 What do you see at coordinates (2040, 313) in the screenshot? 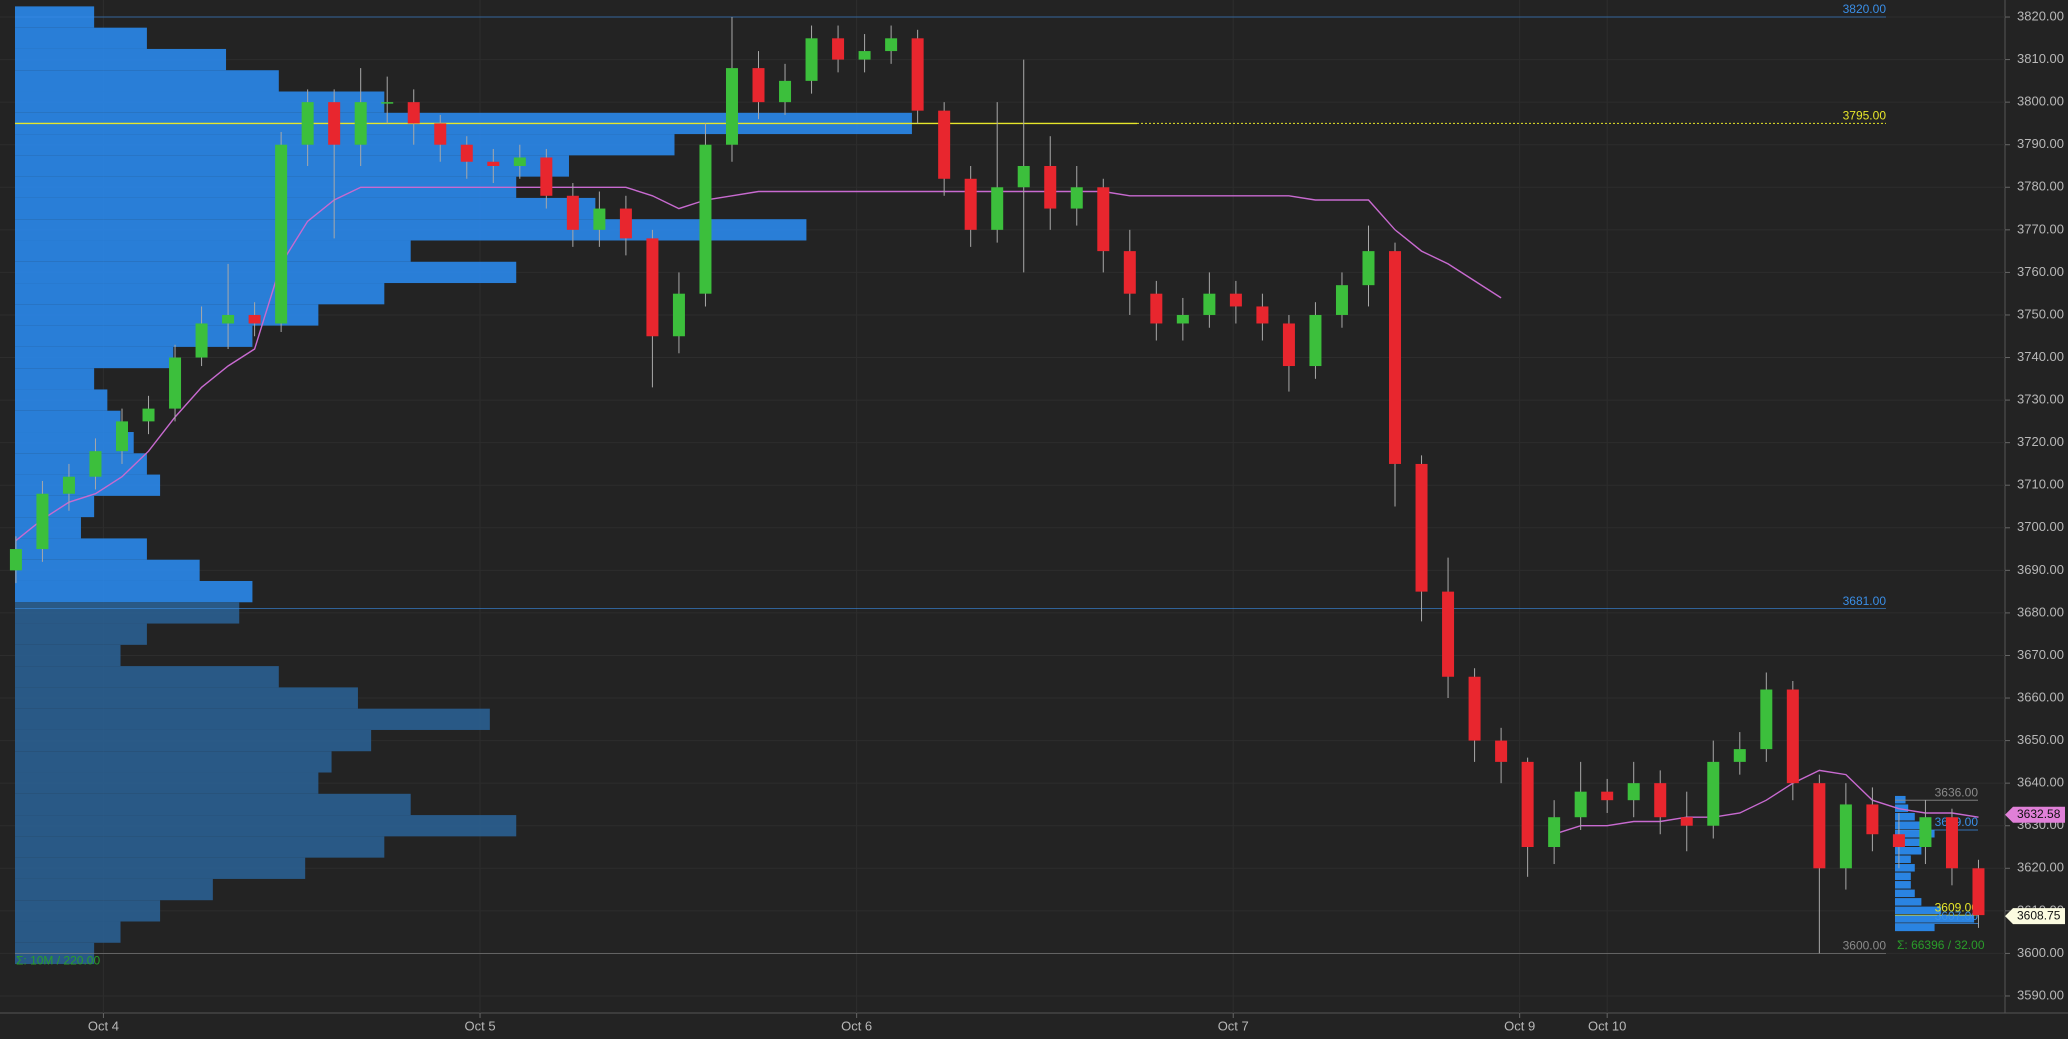
I see `y-tick-label: 3750.00` at bounding box center [2040, 313].